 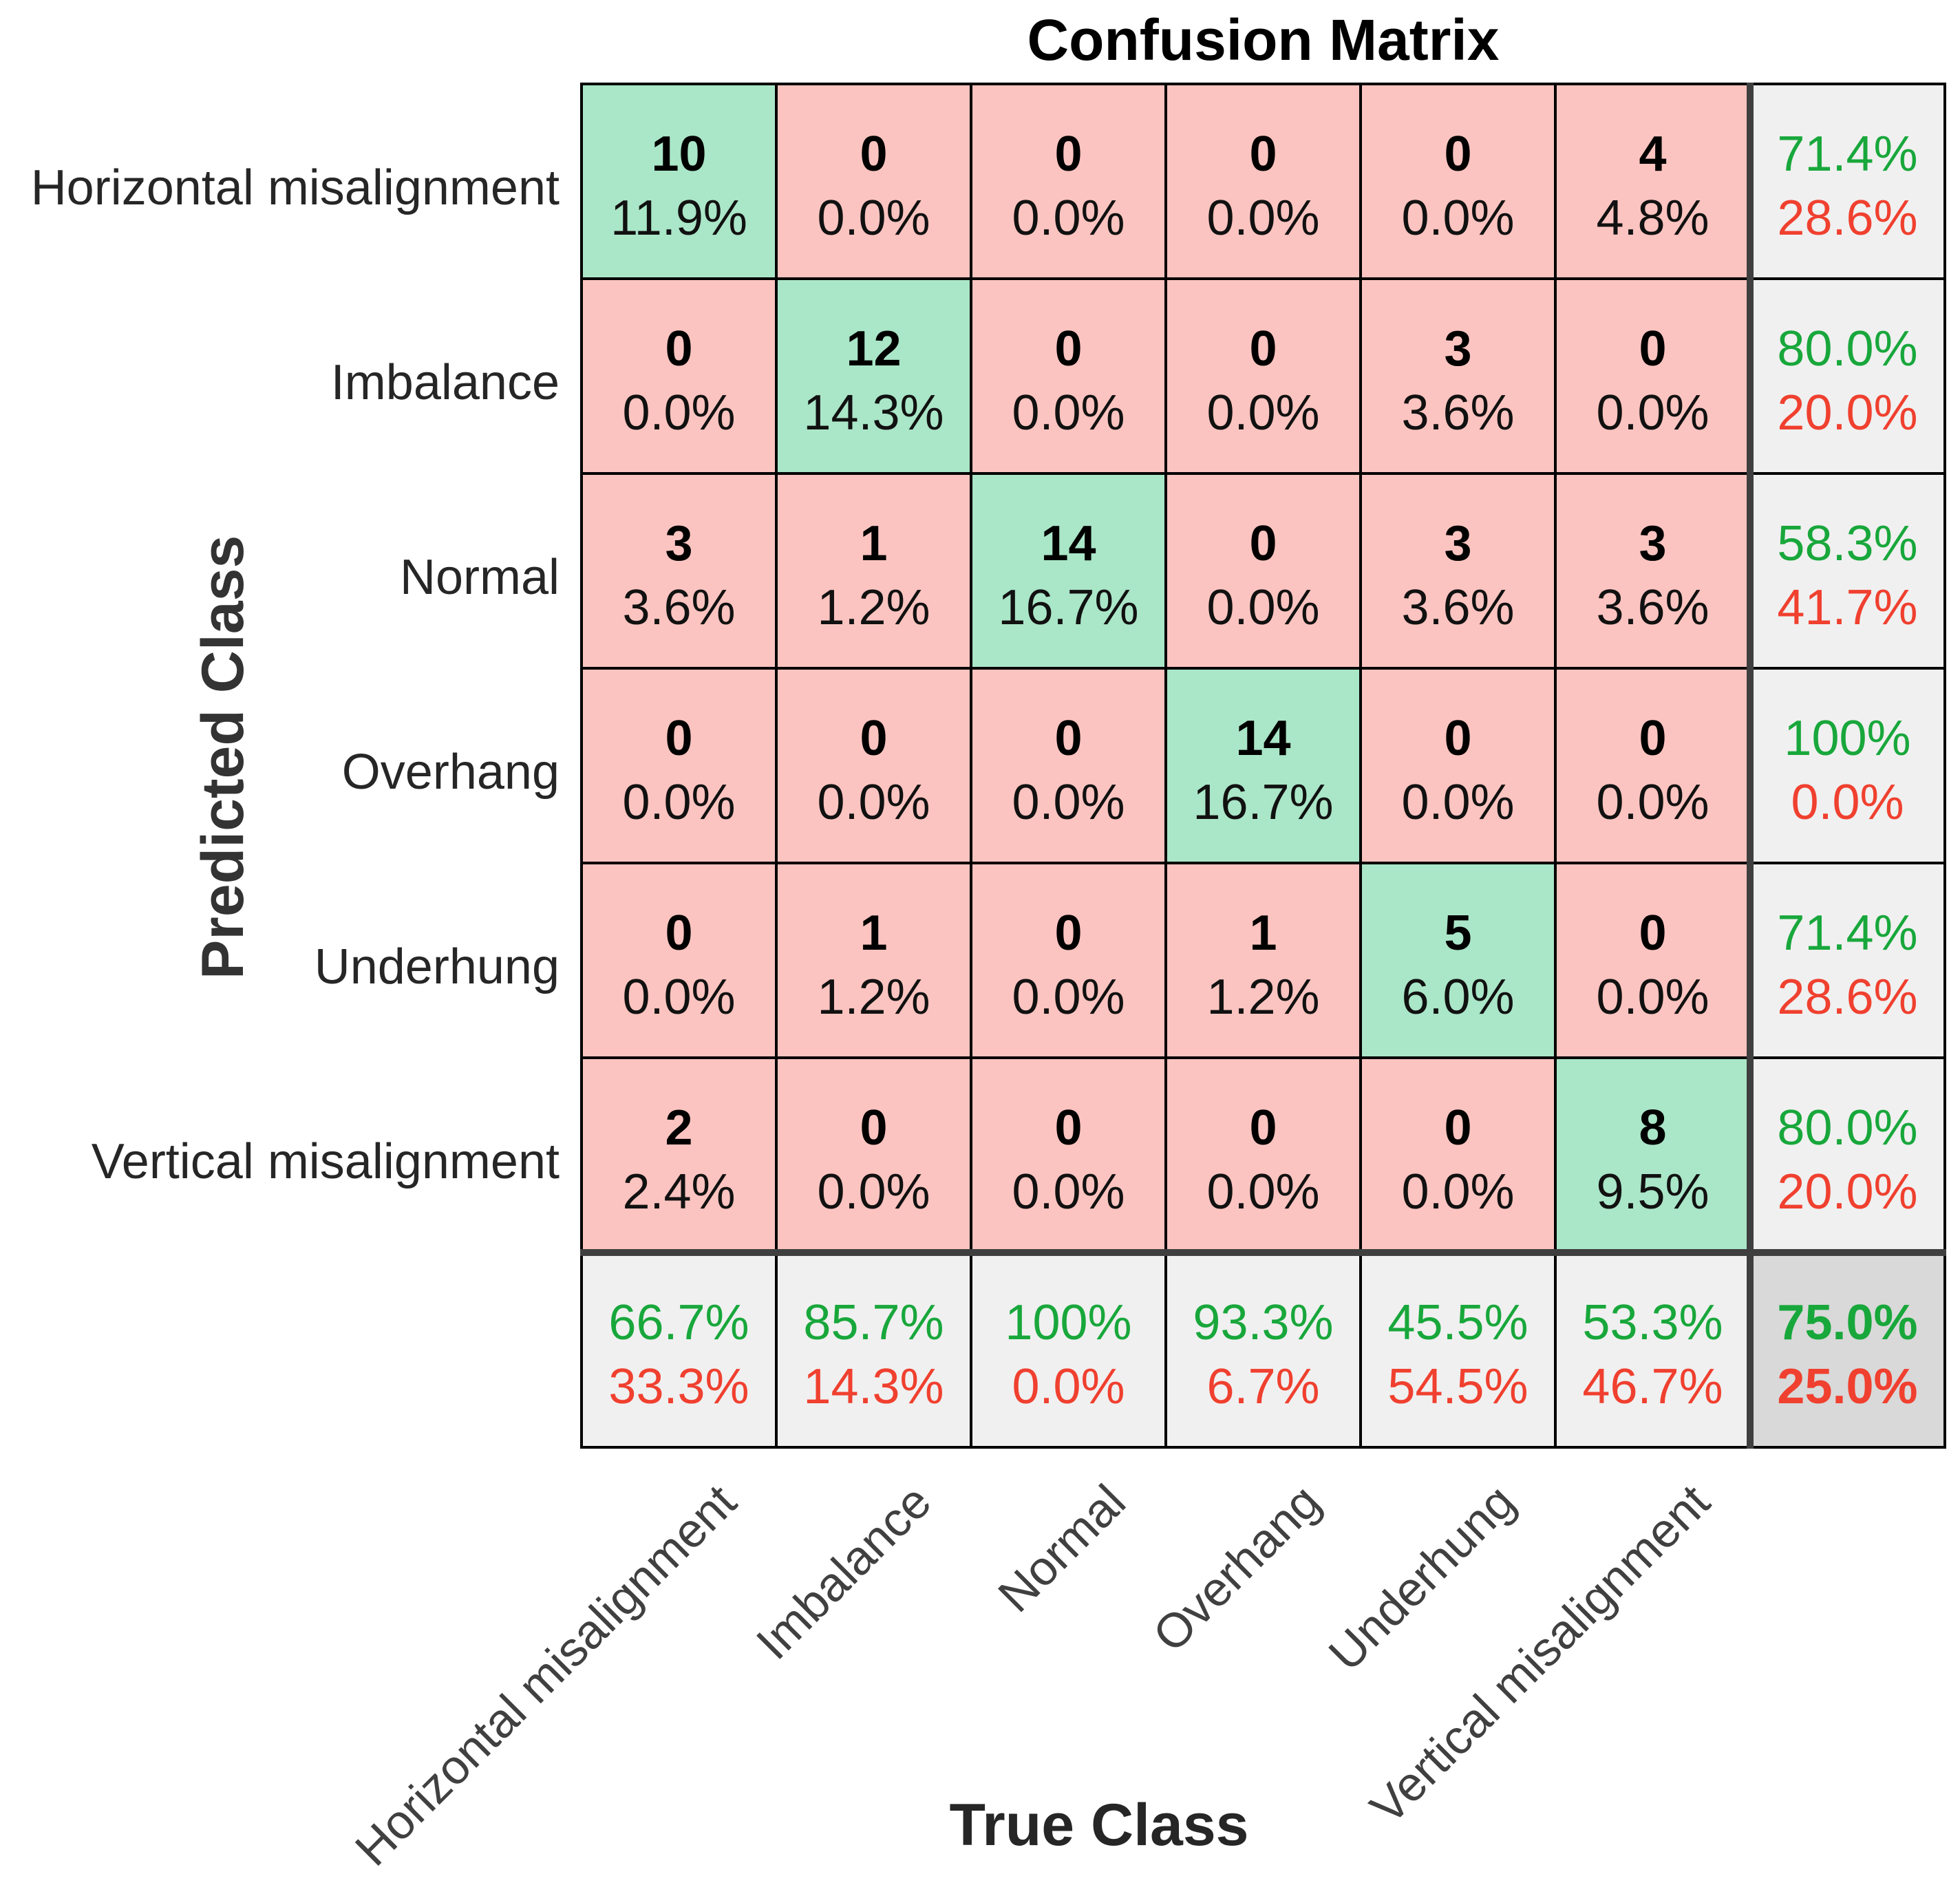 What do you see at coordinates (545, 1675) in the screenshot?
I see `x-tick-label: Horizontal misalignment` at bounding box center [545, 1675].